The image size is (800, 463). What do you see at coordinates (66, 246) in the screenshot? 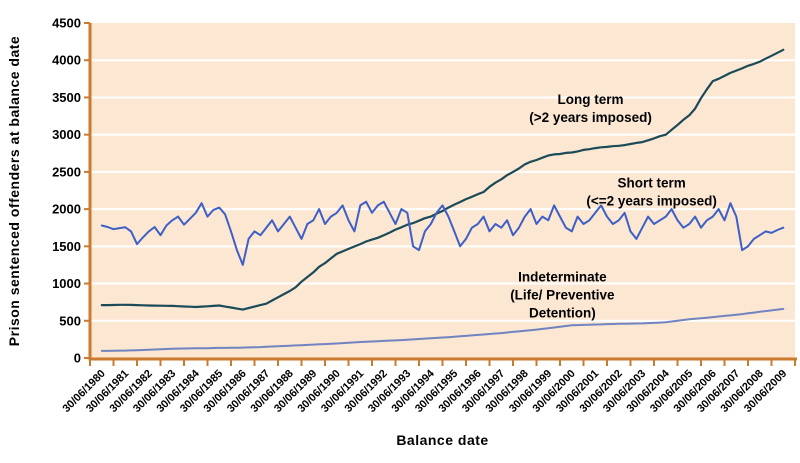
I see `y-tick-label: 1500` at bounding box center [66, 246].